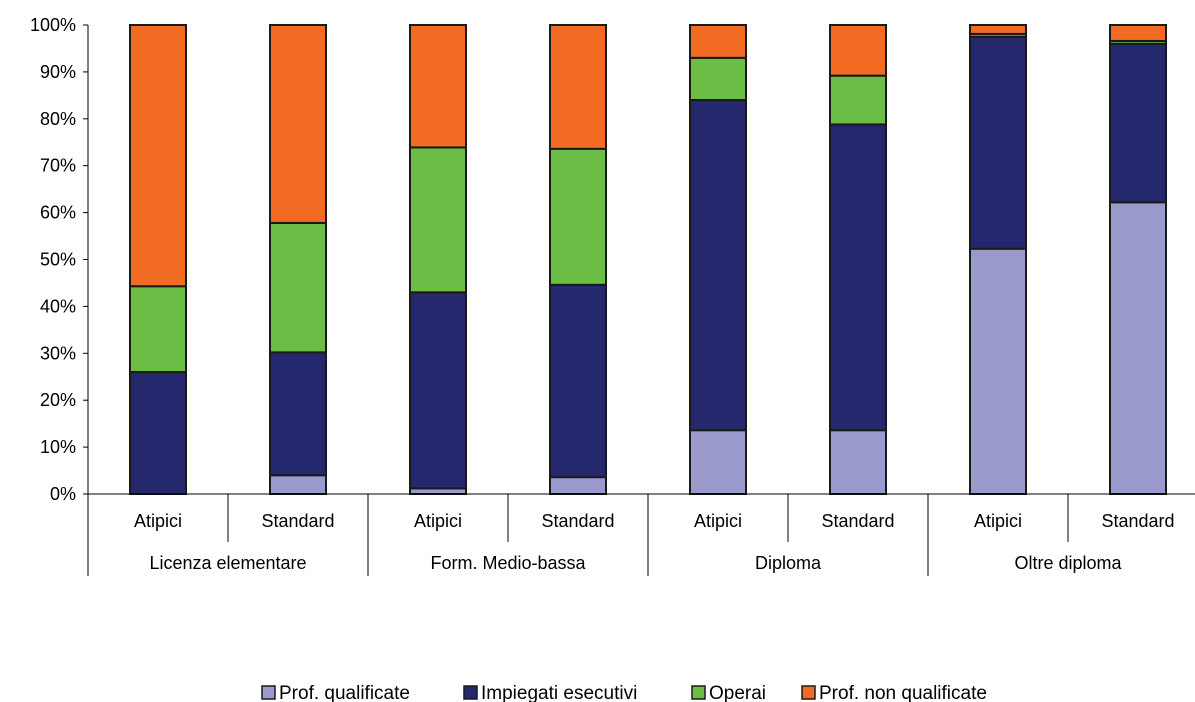 This screenshot has width=1195, height=702. Describe the element at coordinates (63, 494) in the screenshot. I see `y-tick-label: 0%` at that location.